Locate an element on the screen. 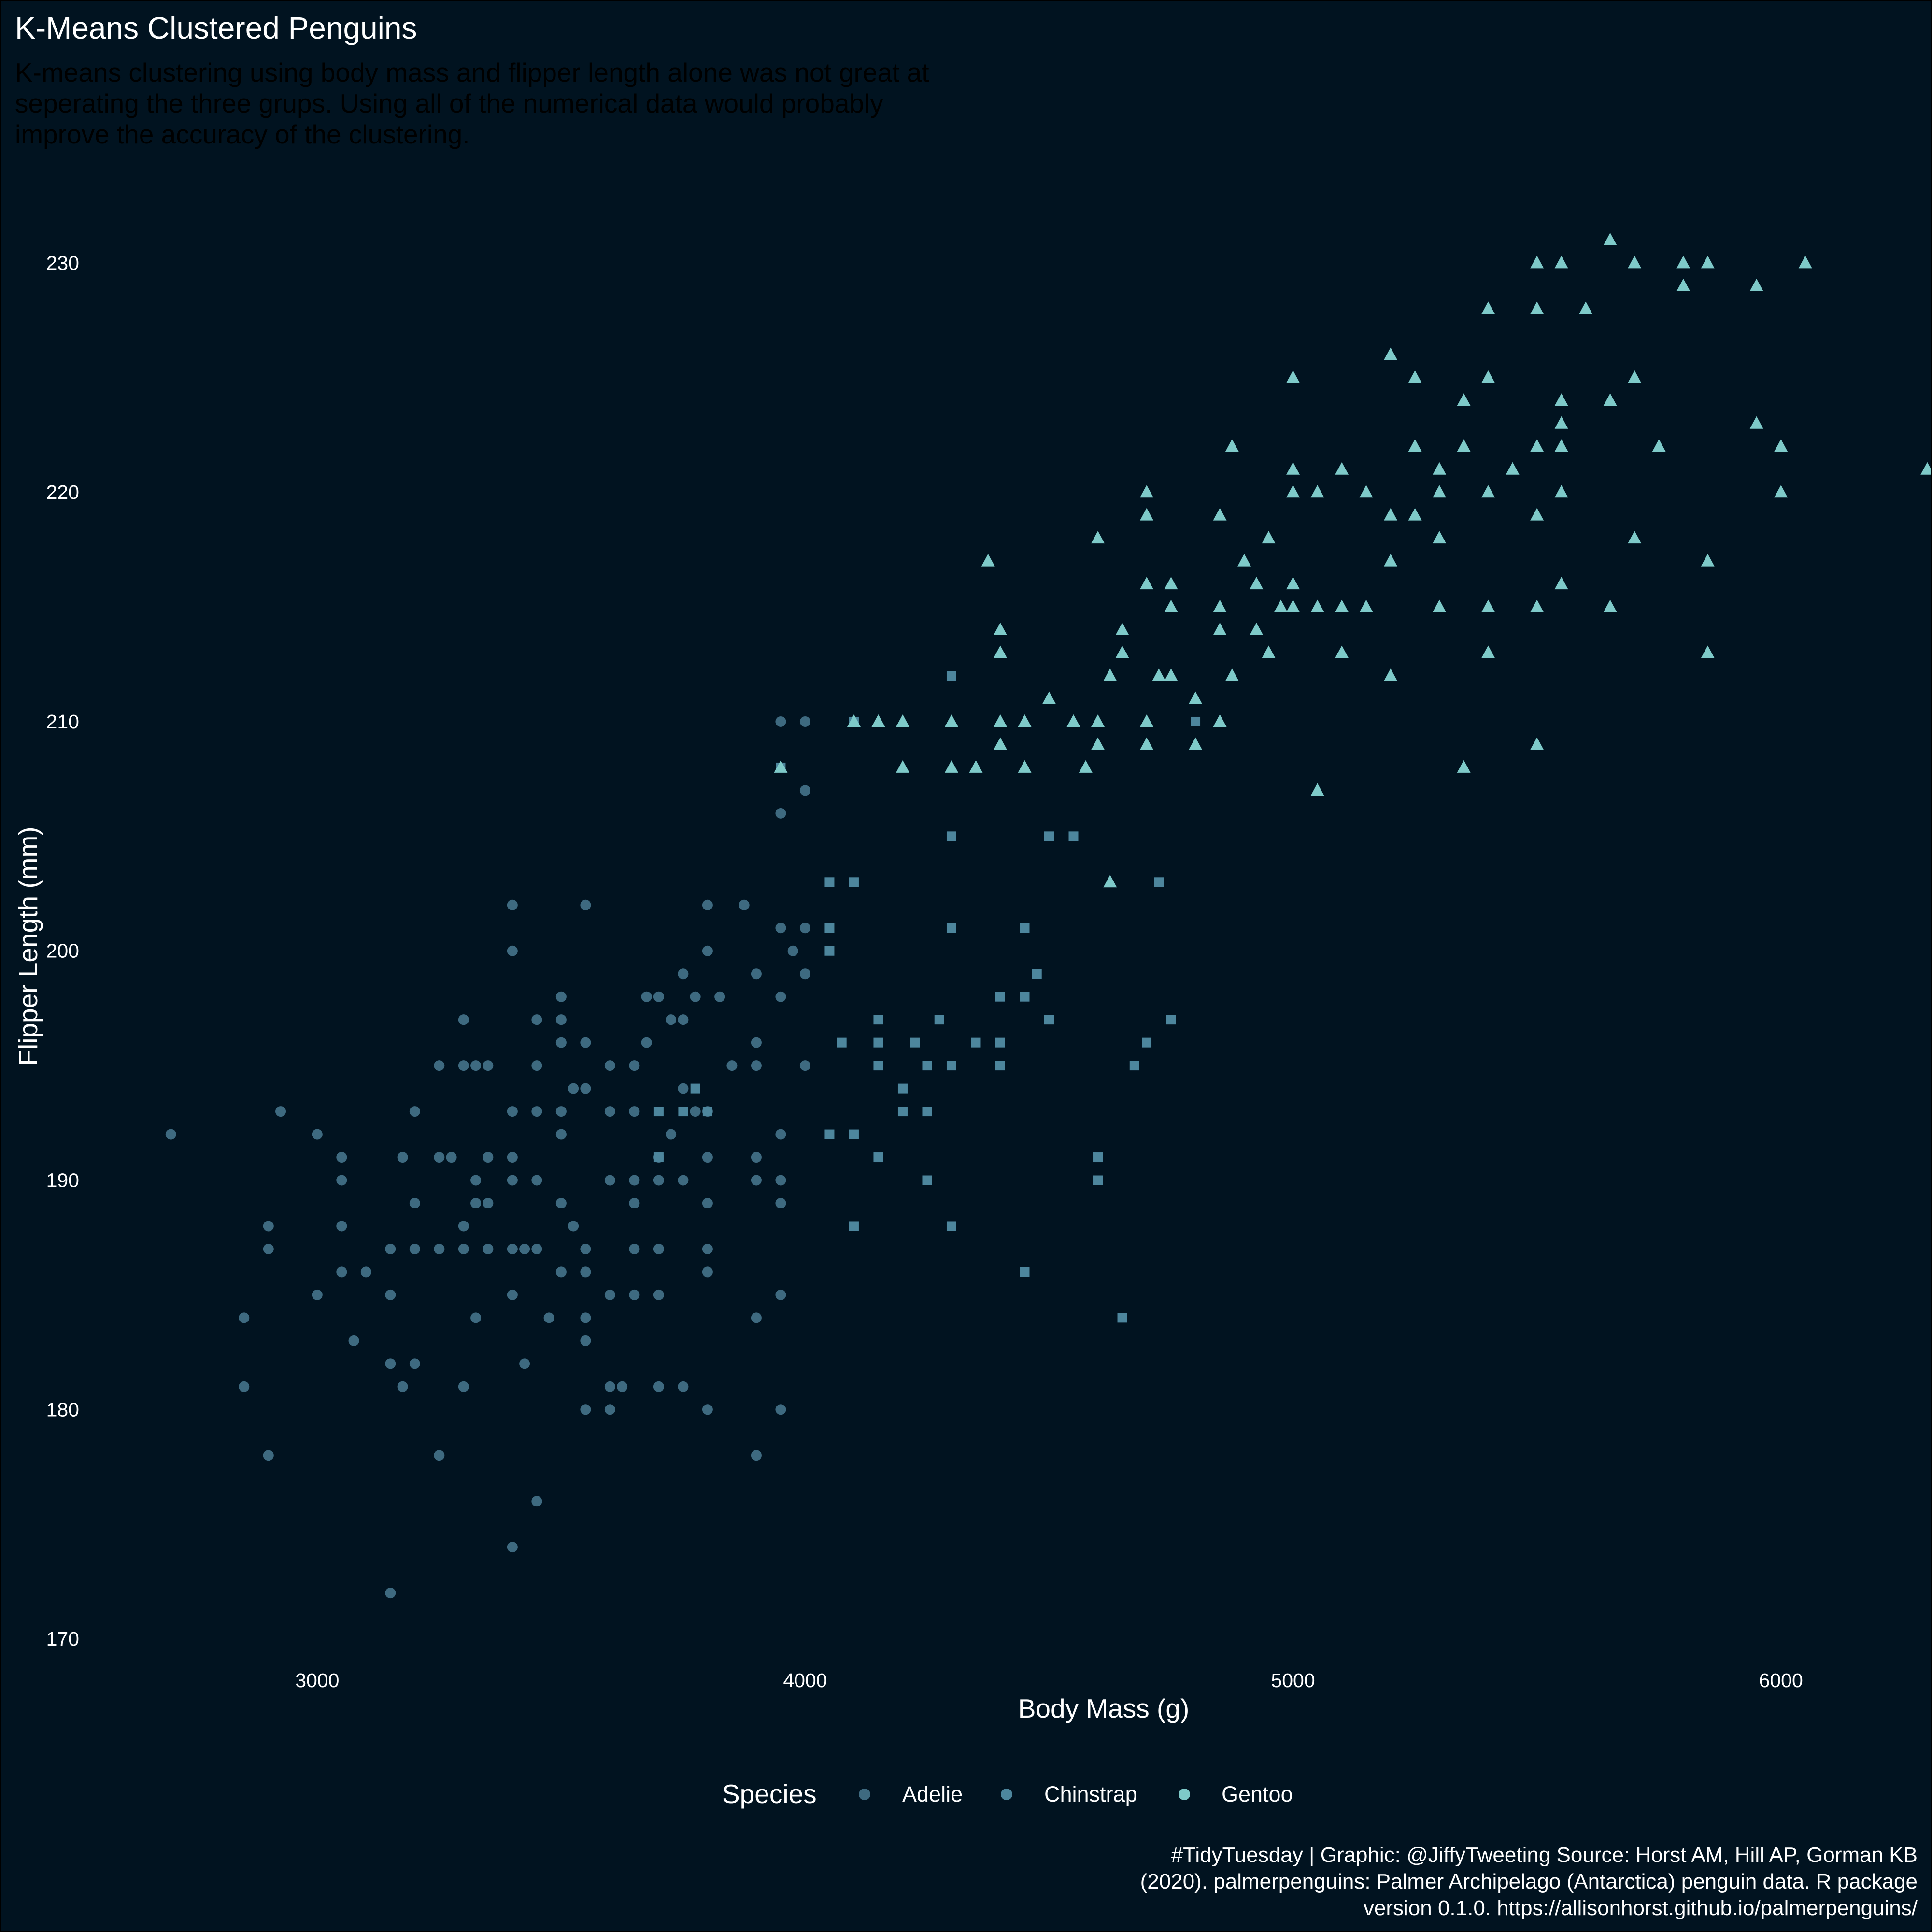 The image size is (1932, 1932). y-tick-label: 230 is located at coordinates (63, 263).